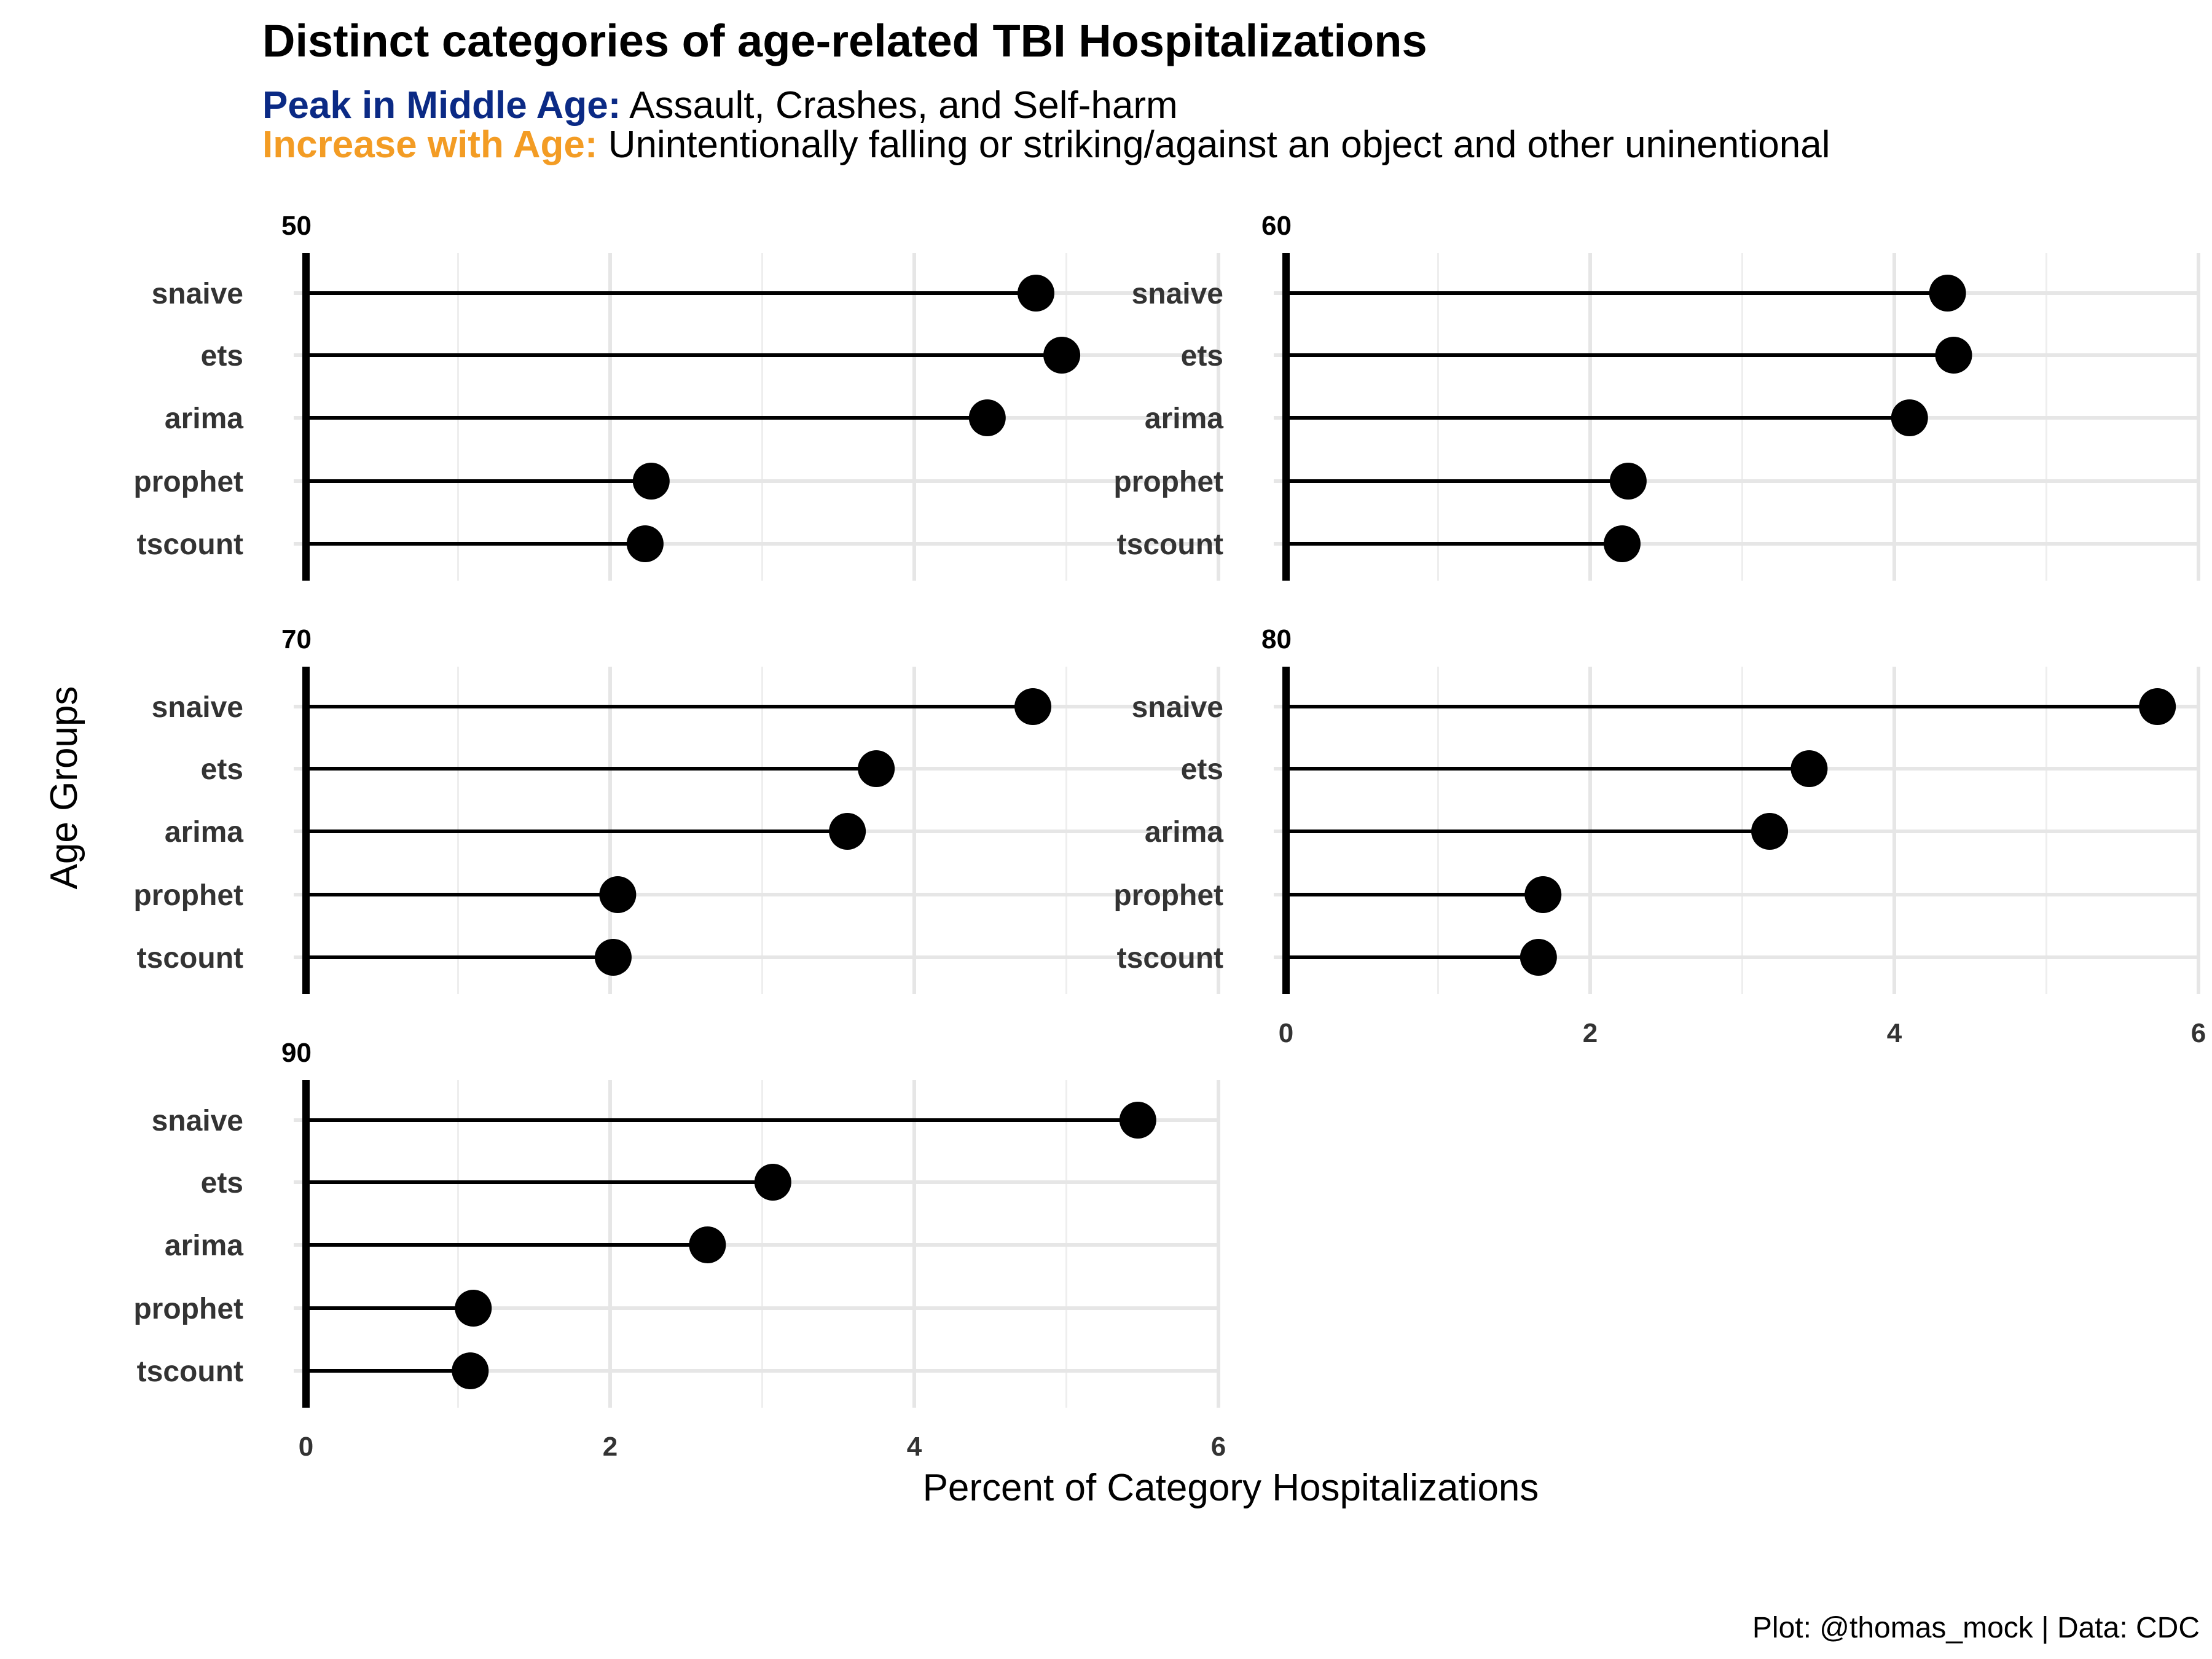 This screenshot has width=2212, height=1659. I want to click on subtitle-increase-key: Increase with Age:, so click(430, 145).